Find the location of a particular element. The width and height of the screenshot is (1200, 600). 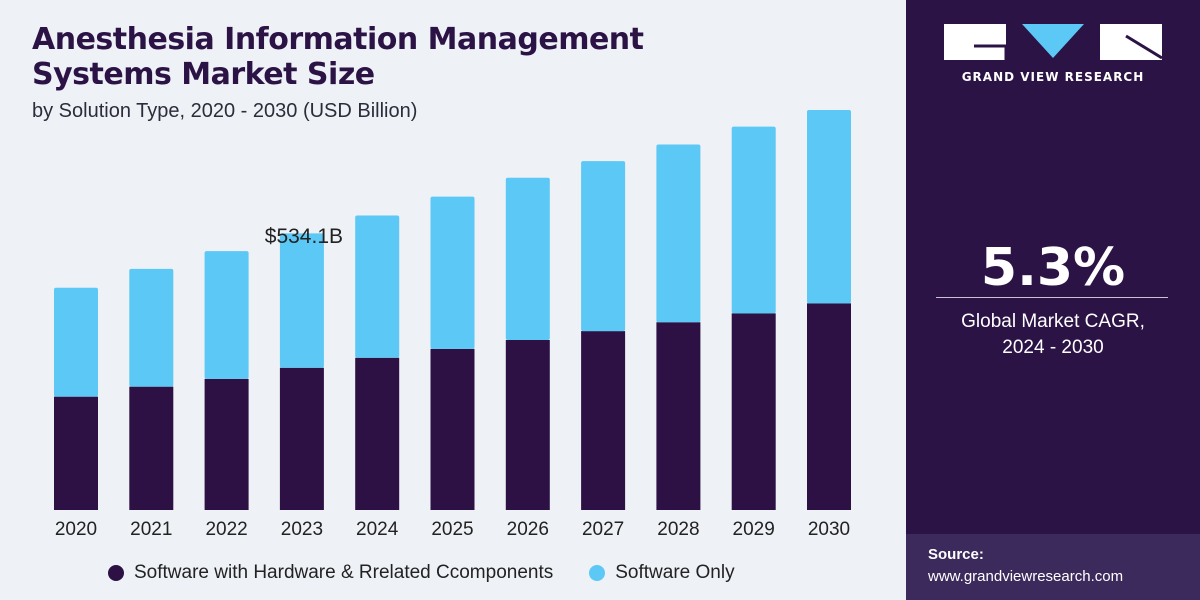

x-tick-label-2024: 2024 is located at coordinates (377, 529).